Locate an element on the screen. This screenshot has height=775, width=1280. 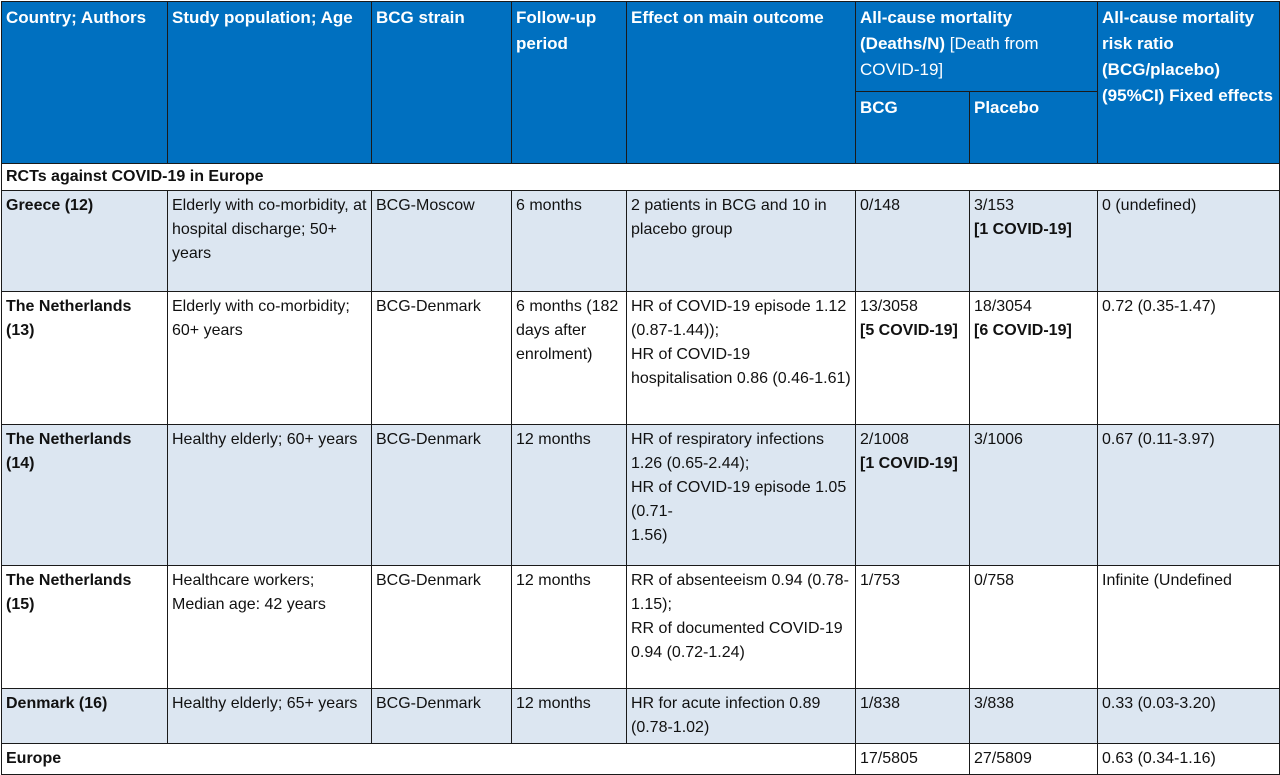
cell-followup: 6 months (182 days after enrolment) is located at coordinates (569, 358).